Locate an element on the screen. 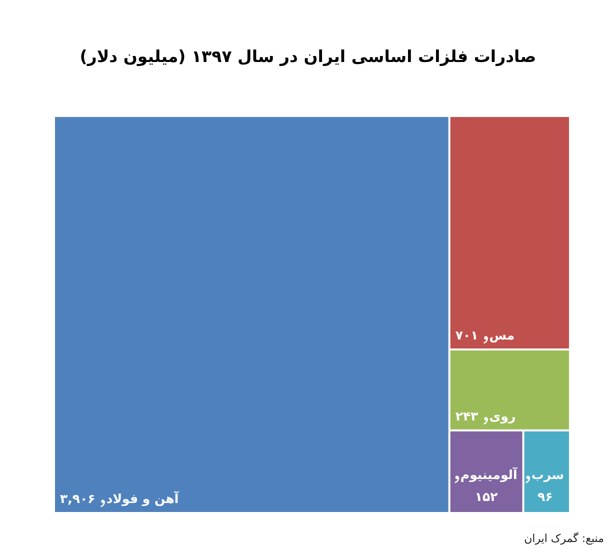 This screenshot has width=616, height=559. text: منبع: گمرک ایران is located at coordinates (564, 538).